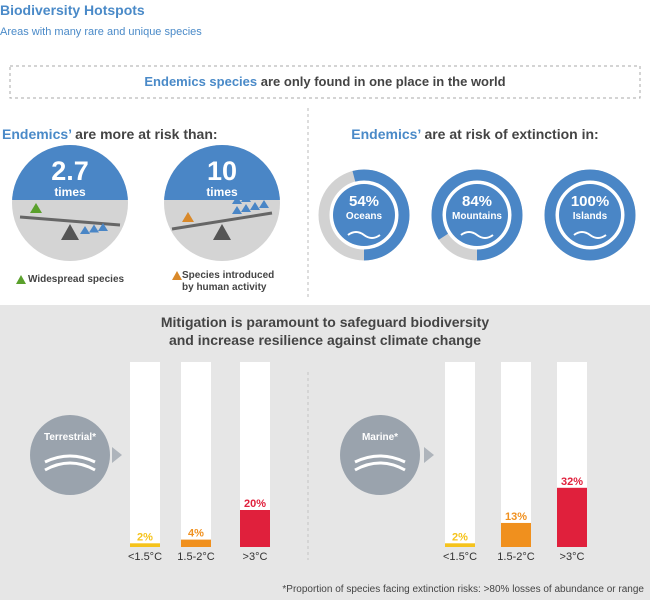 This screenshot has width=650, height=600. What do you see at coordinates (364, 201) in the screenshot?
I see `ring-value: 54%` at bounding box center [364, 201].